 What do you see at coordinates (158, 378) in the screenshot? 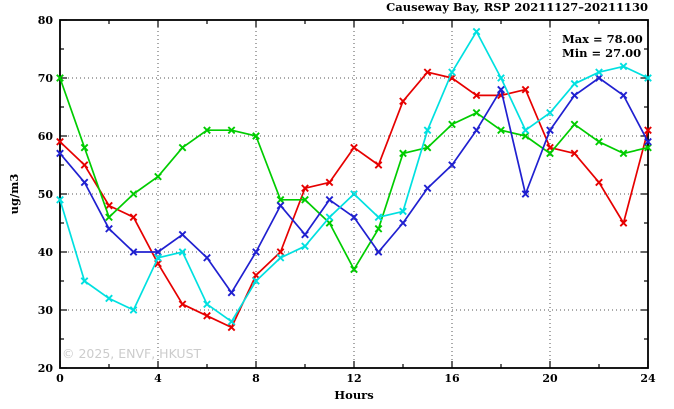
I see `x-tick-label: 4` at bounding box center [158, 378].